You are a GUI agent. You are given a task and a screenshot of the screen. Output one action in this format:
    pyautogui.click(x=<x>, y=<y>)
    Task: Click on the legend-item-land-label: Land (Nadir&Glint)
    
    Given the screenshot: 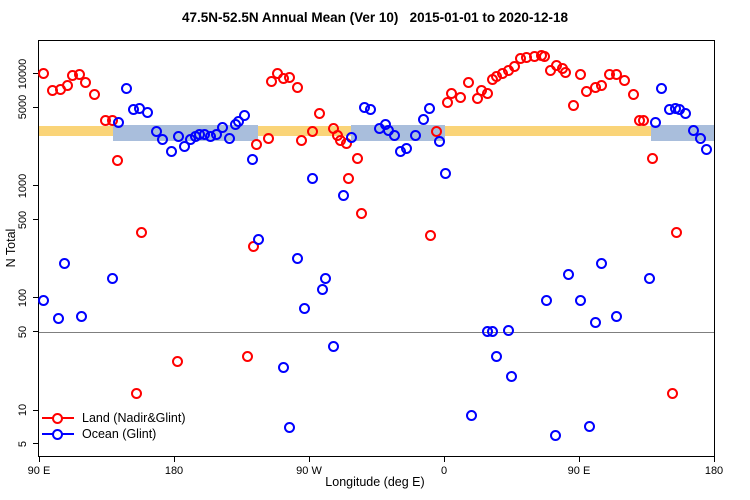 What is the action you would take?
    pyautogui.click(x=134, y=418)
    